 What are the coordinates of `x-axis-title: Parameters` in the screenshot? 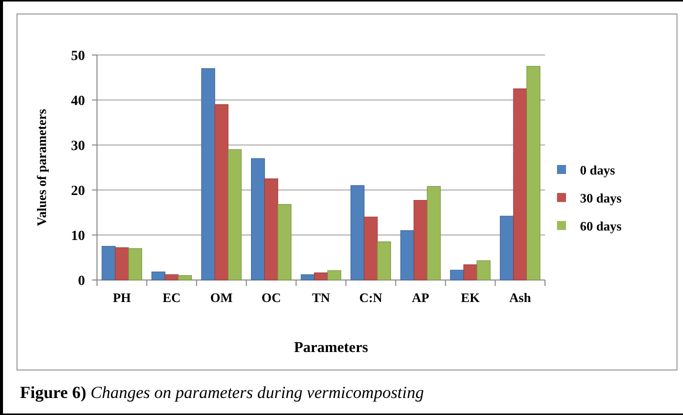 It's located at (331, 348).